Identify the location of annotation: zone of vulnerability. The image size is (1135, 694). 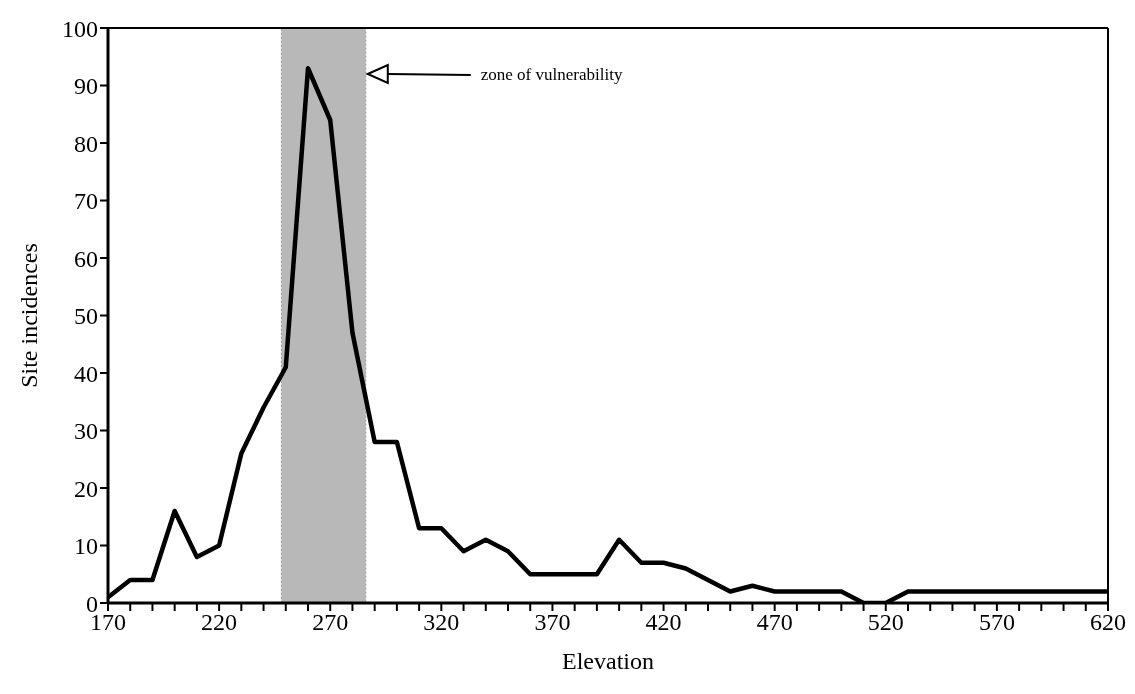
(551, 74).